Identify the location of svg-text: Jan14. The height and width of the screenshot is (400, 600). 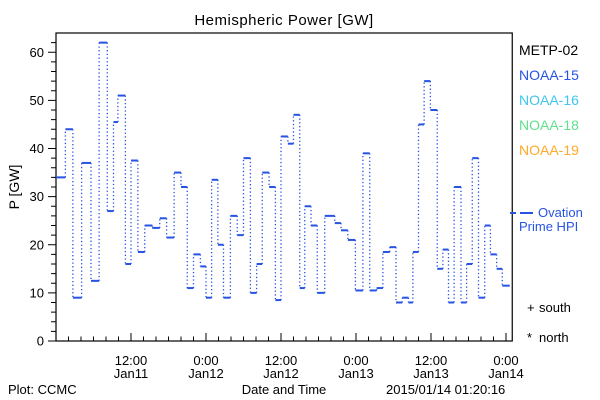
(505, 373).